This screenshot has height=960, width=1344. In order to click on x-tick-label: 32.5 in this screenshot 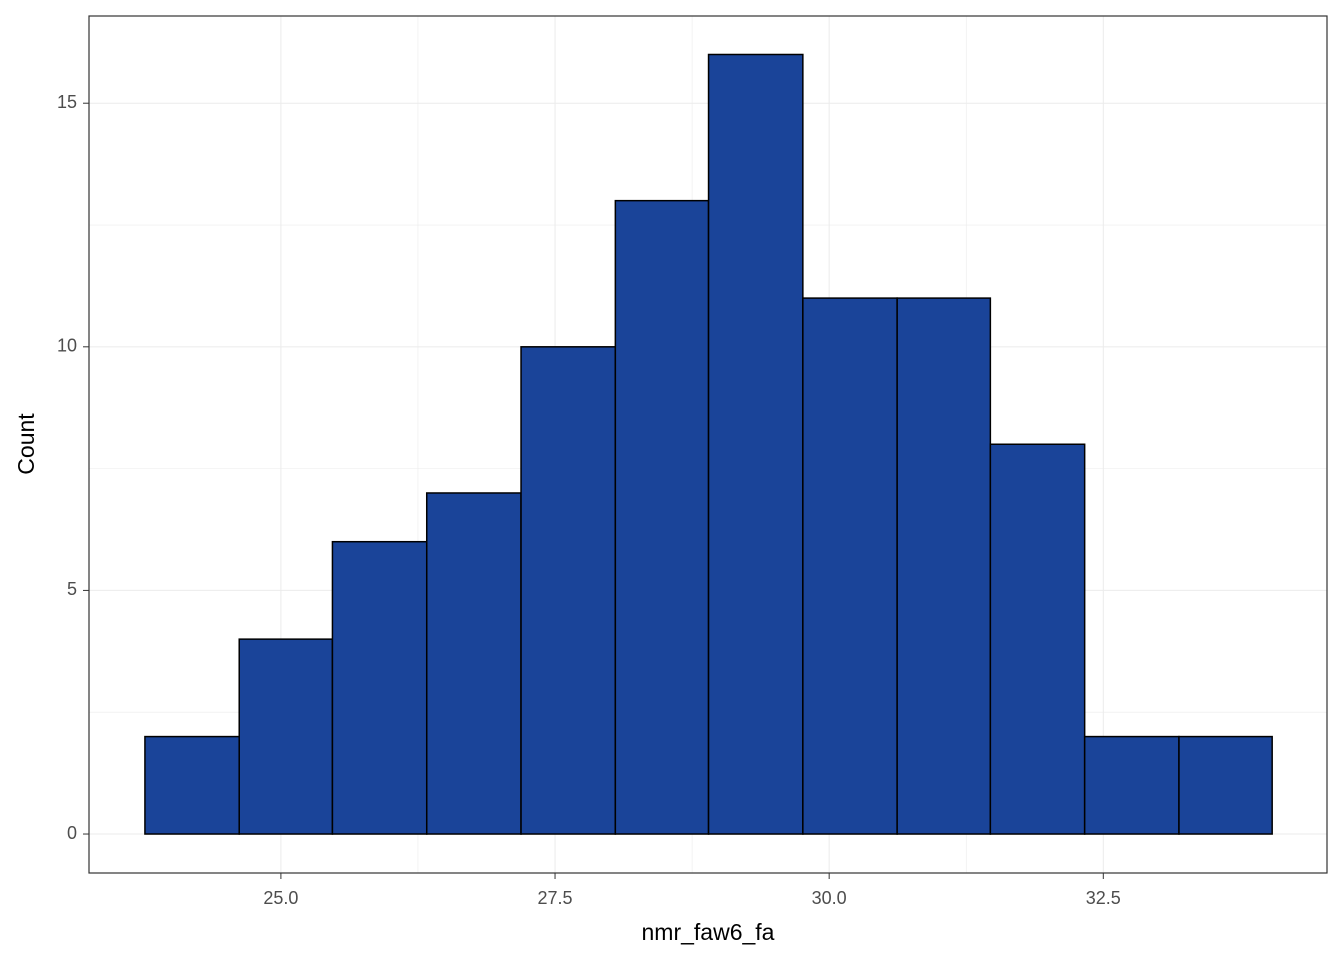, I will do `click(1103, 898)`.